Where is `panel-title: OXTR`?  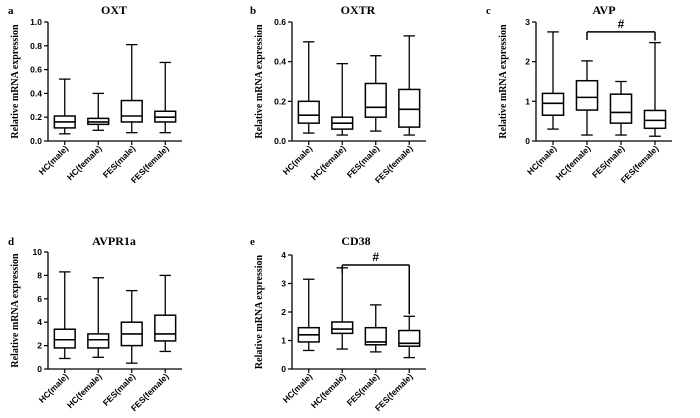 panel-title: OXTR is located at coordinates (358, 10).